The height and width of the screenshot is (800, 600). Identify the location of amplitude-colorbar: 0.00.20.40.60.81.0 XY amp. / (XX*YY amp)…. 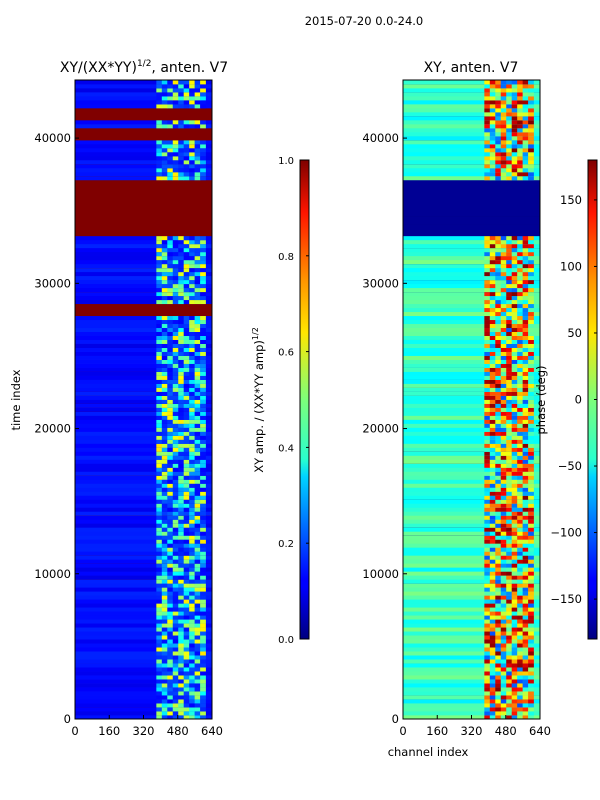
(280, 401).